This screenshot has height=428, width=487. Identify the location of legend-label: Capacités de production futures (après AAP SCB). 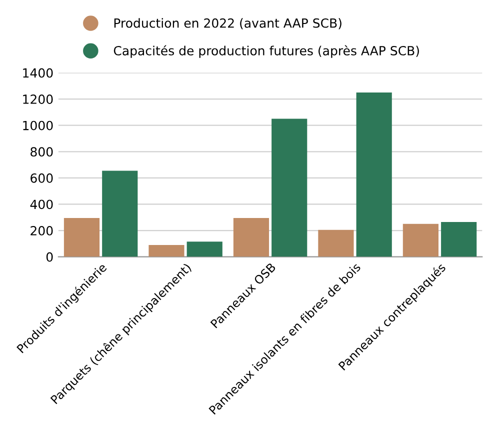
(266, 51).